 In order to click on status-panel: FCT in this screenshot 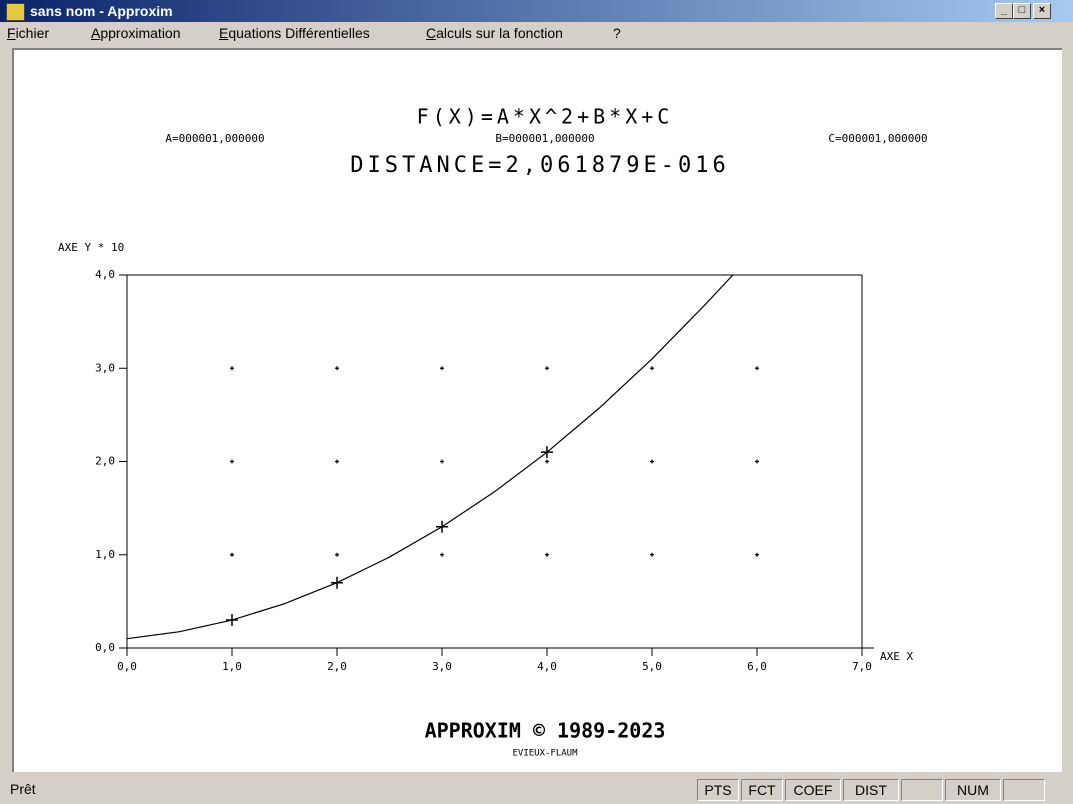, I will do `click(762, 790)`.